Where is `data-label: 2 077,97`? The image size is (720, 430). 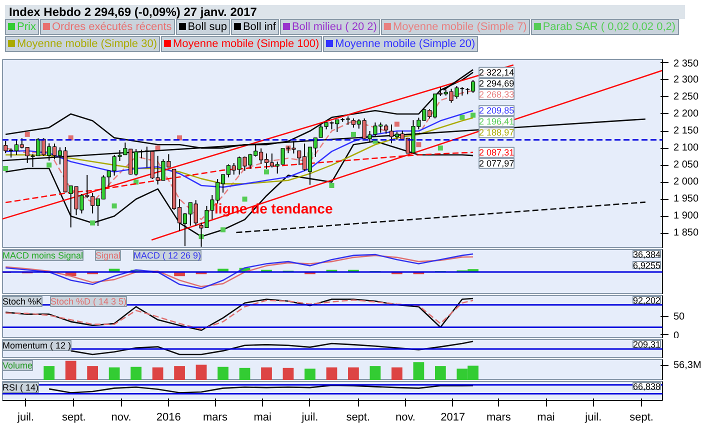
data-label: 2 077,97 is located at coordinates (496, 163).